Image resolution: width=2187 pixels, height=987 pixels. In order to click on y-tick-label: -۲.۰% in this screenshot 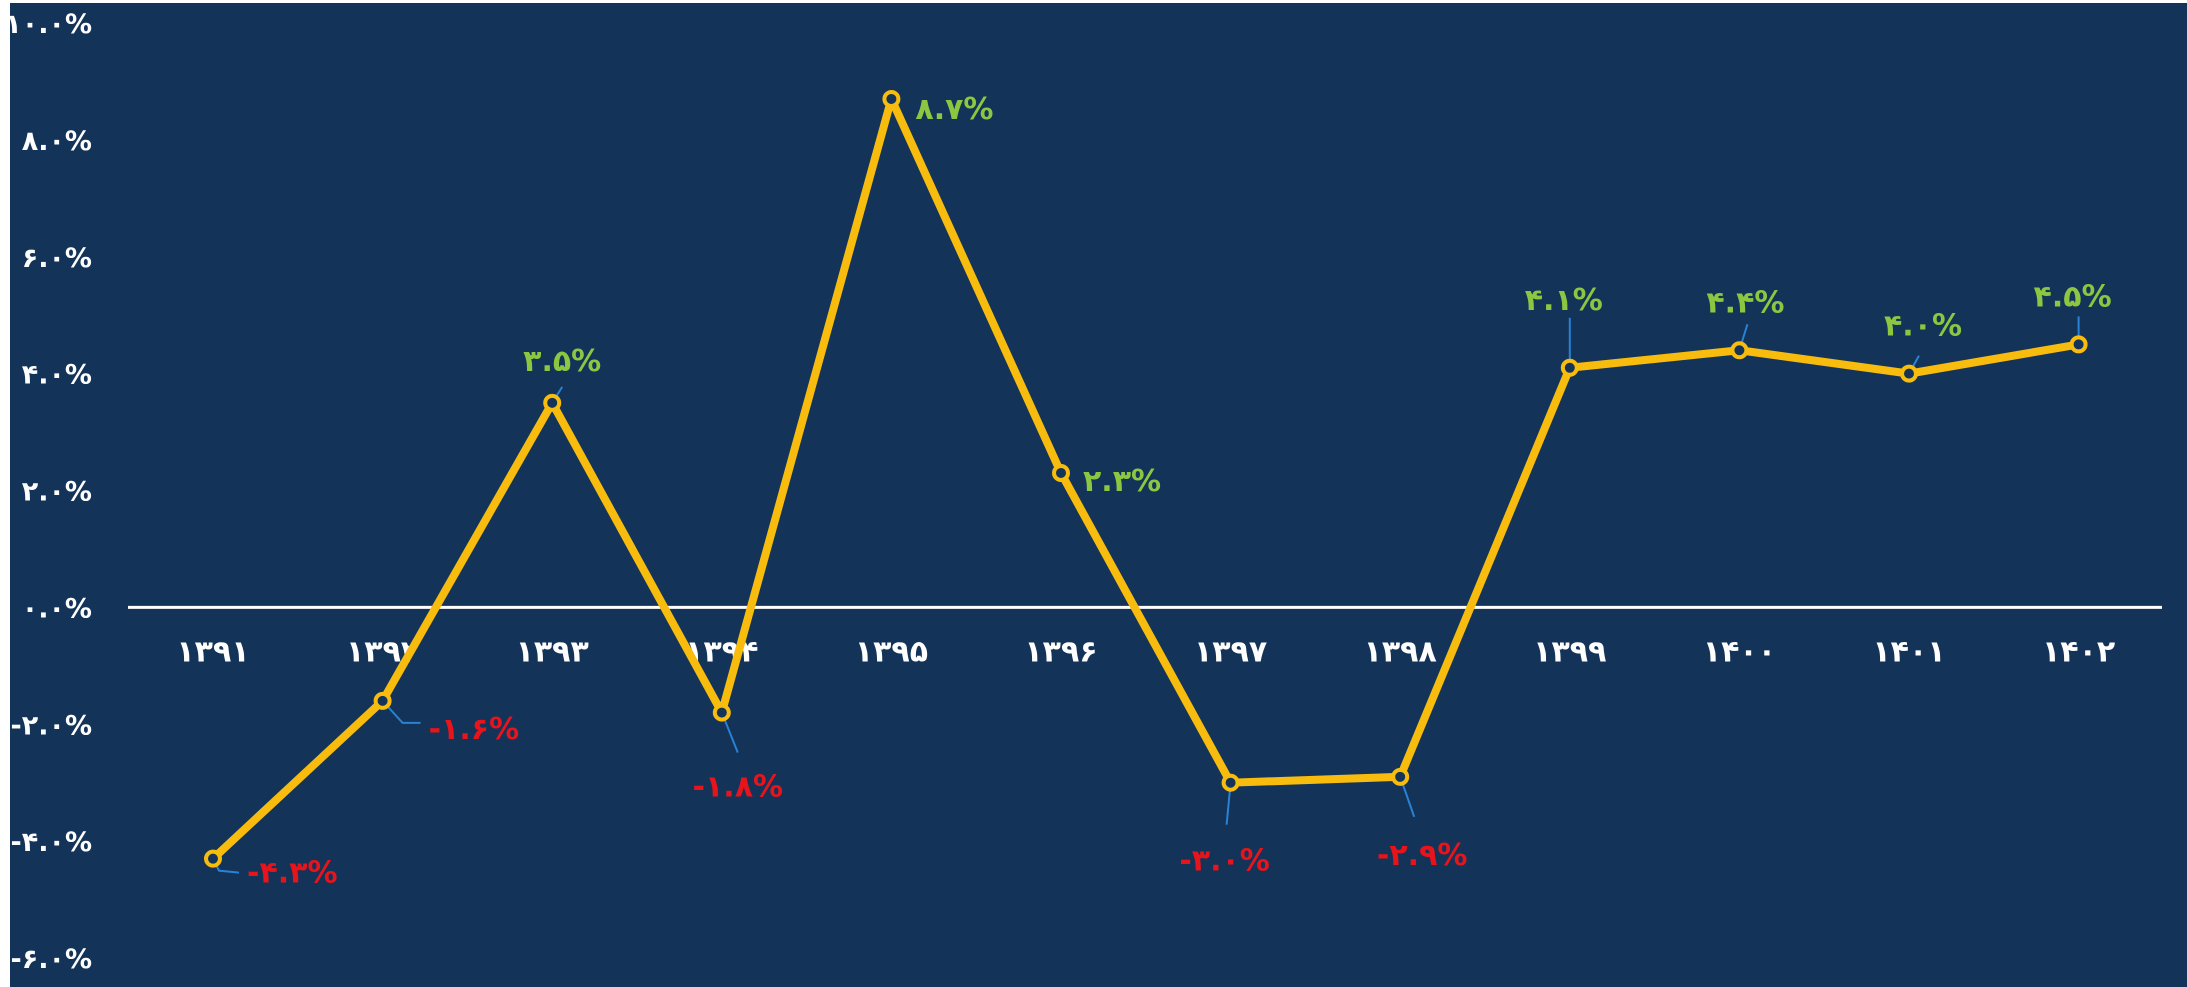, I will do `click(51, 725)`.